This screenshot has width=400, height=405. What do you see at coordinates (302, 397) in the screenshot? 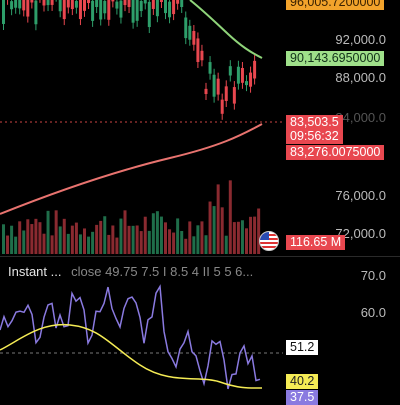
I see `indicator-purple-tag: 37.5` at bounding box center [302, 397].